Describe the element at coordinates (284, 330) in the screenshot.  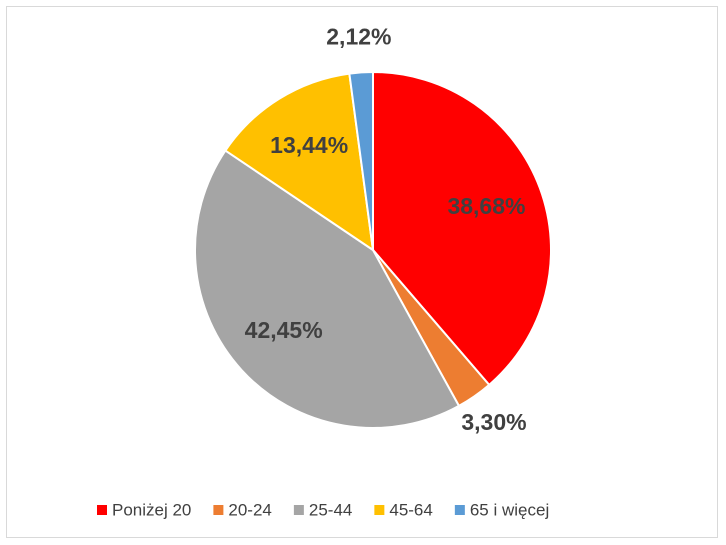
I see `data-label: 42,45%` at that location.